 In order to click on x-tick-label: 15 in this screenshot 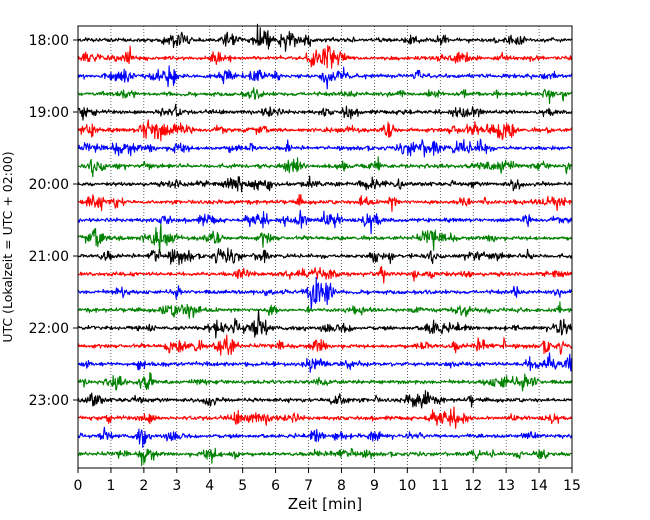, I will do `click(572, 486)`.